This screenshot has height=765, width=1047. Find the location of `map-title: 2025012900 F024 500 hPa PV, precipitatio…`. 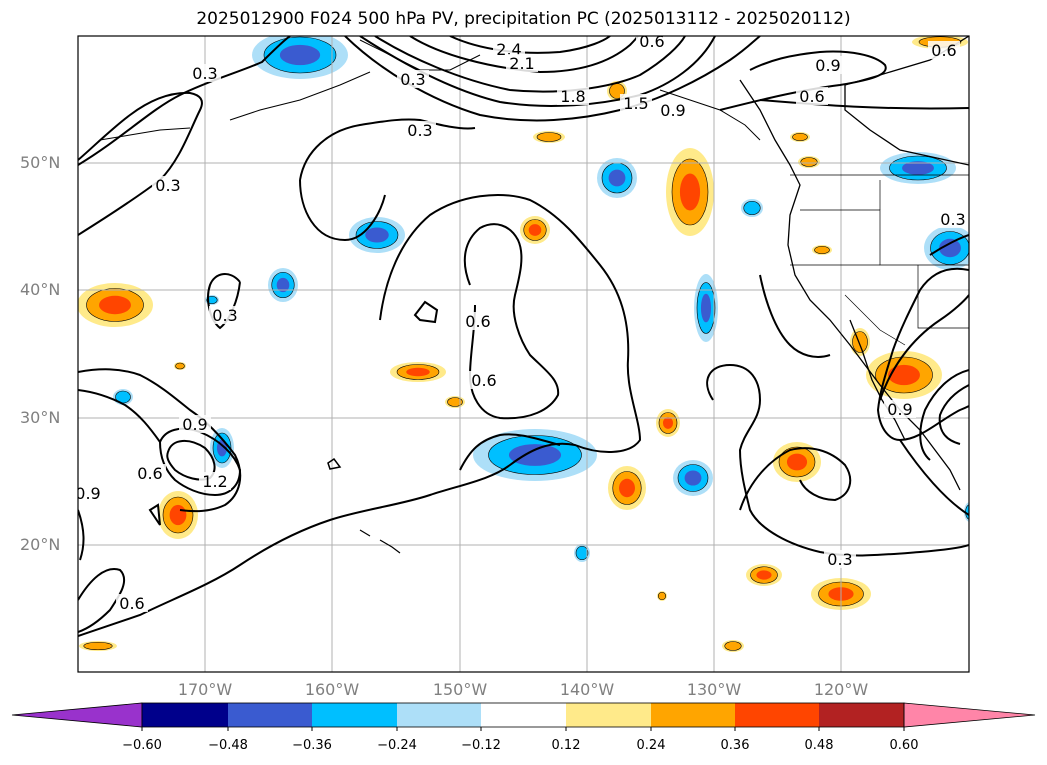

map-title: 2025012900 F024 500 hPa PV, precipitatio… is located at coordinates (523, 19).